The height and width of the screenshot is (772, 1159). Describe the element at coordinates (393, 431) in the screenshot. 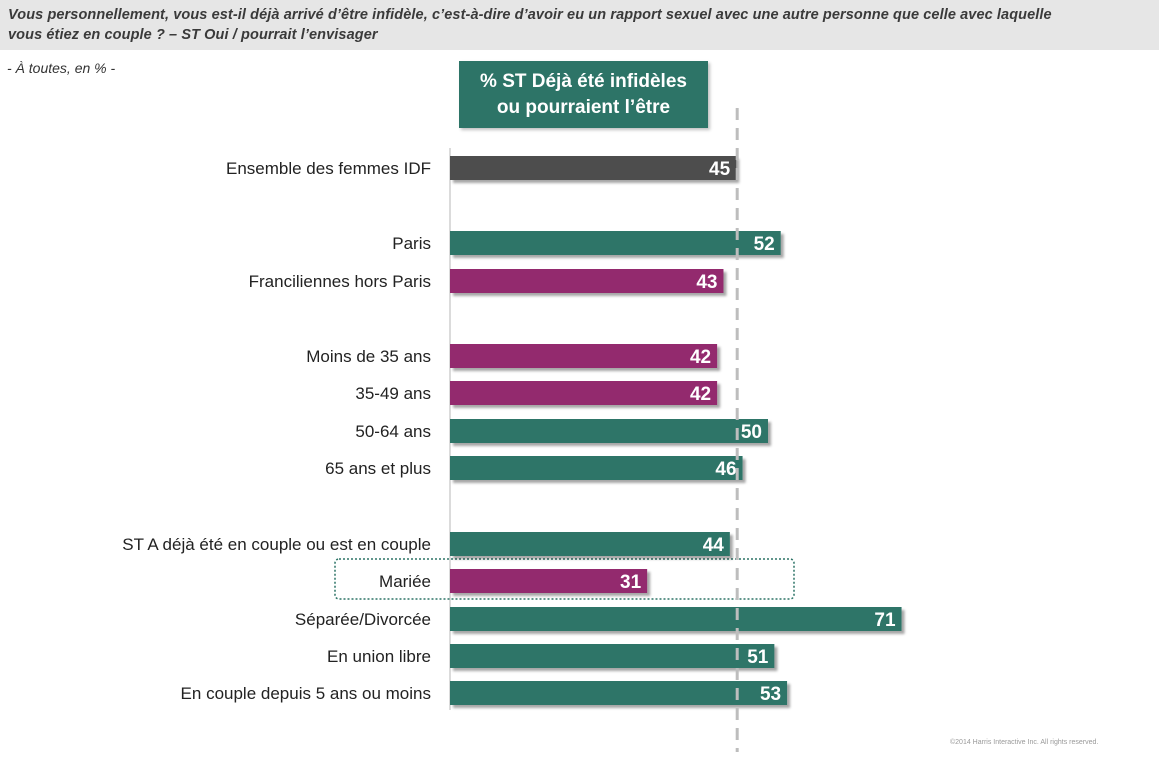

I see `category-label: 50-64 ans` at that location.